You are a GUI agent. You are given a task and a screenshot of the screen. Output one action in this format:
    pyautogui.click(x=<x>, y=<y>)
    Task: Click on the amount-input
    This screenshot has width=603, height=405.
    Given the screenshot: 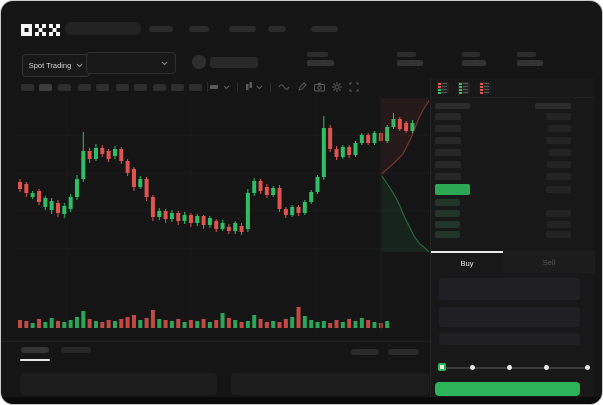 What is the action you would take?
    pyautogui.click(x=509, y=317)
    